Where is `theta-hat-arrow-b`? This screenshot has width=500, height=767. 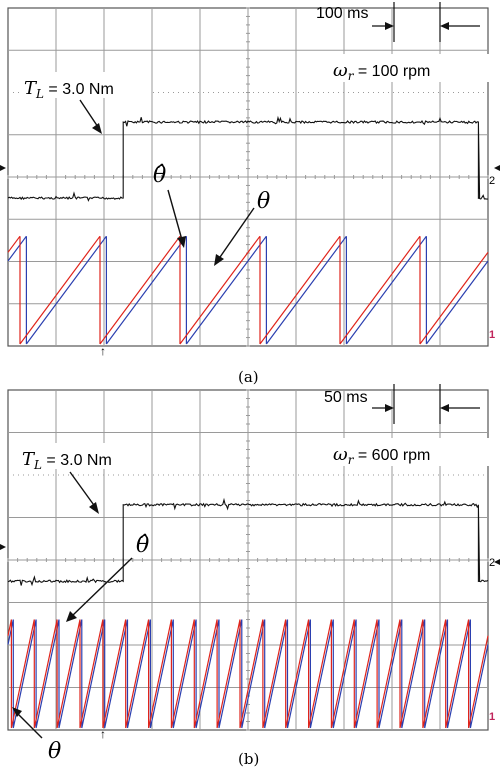 theta-hat-arrow-b is located at coordinates (102, 587).